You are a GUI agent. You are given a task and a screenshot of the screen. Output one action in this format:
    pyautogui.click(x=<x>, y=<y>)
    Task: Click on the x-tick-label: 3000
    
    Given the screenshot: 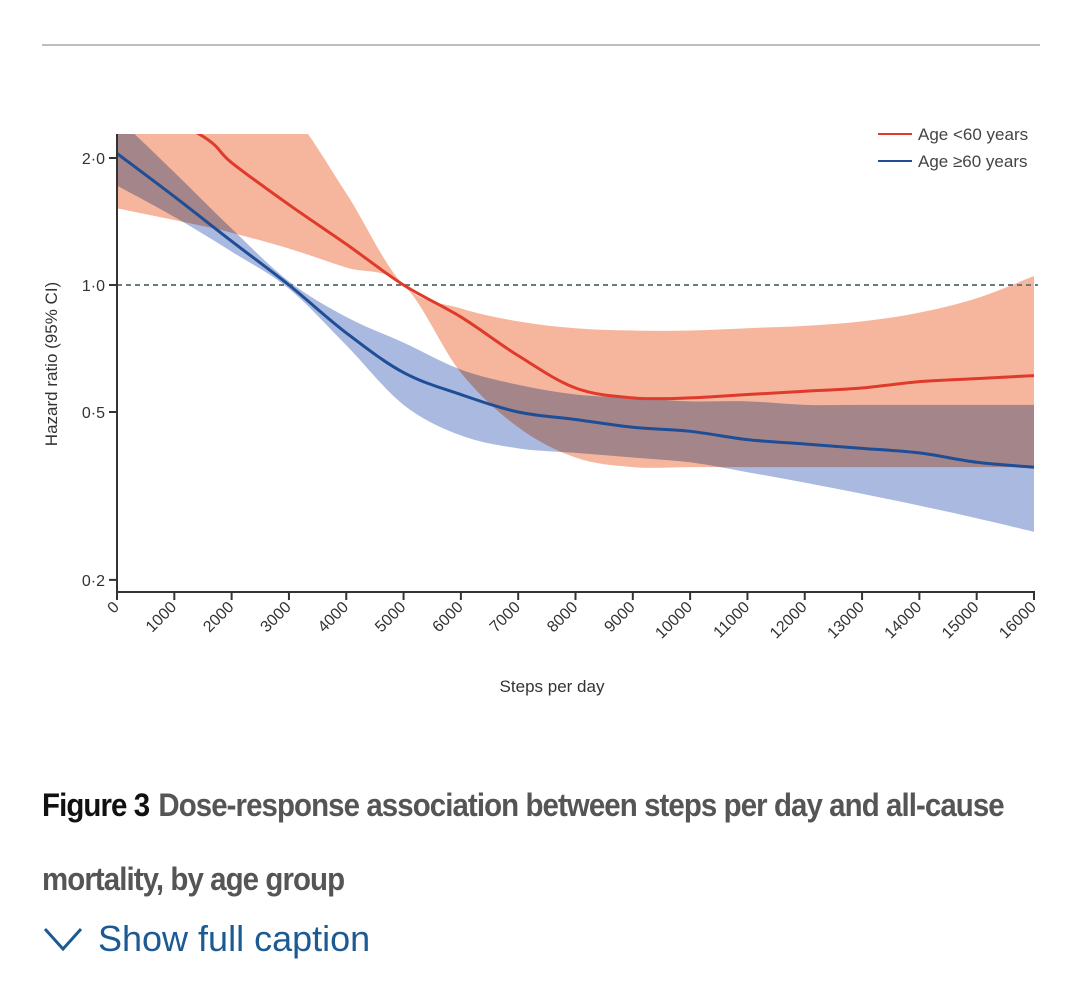 What is the action you would take?
    pyautogui.click(x=276, y=617)
    